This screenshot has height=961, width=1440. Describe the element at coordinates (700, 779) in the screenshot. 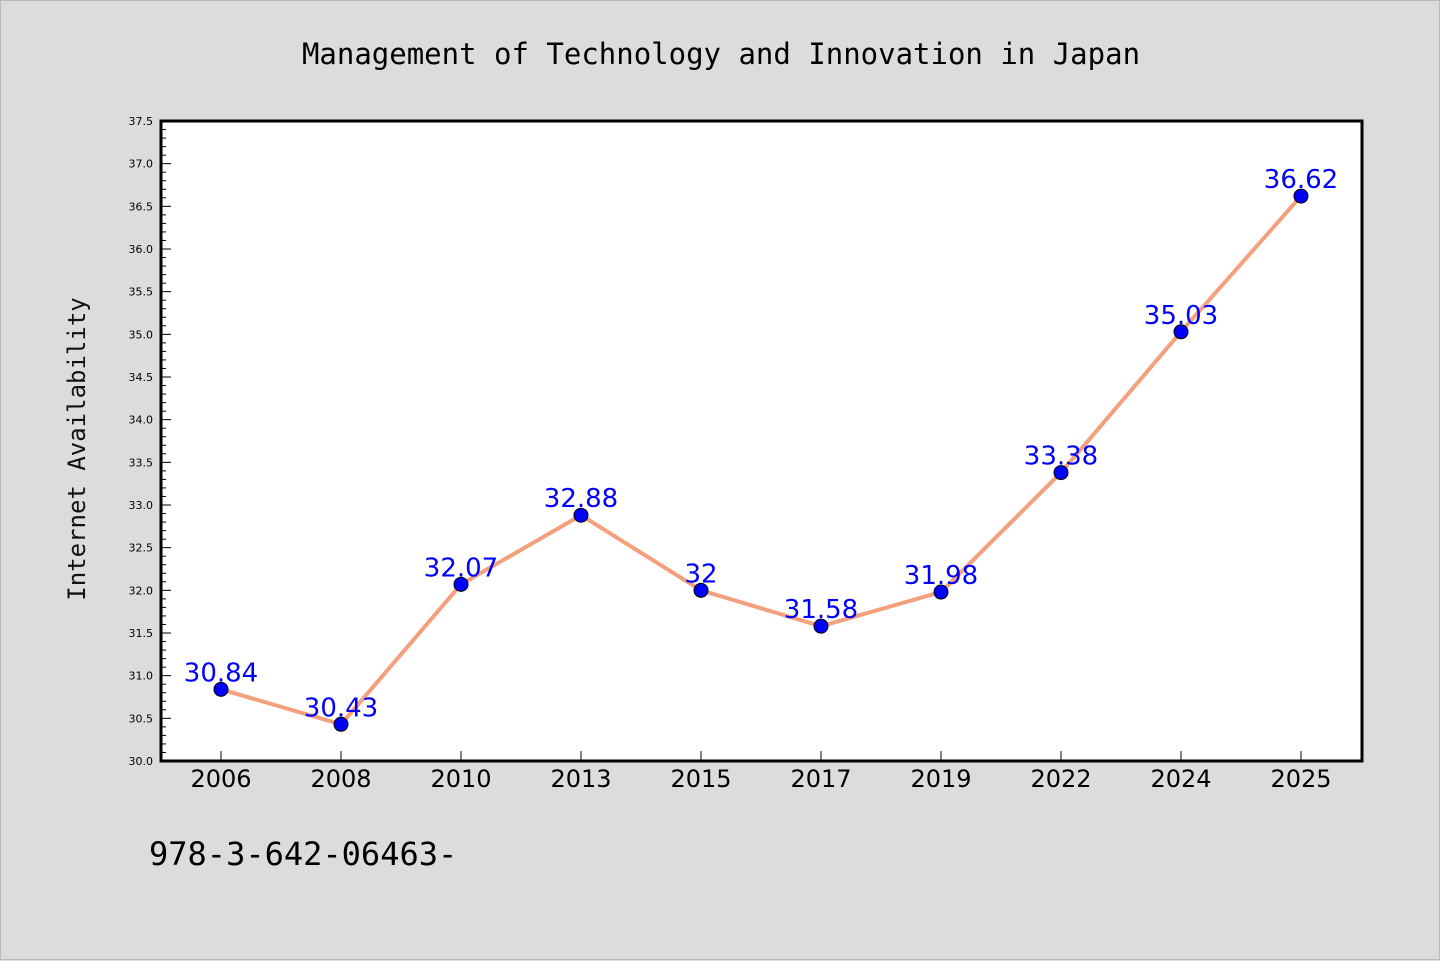

I see `x-tick-label: 2015` at that location.